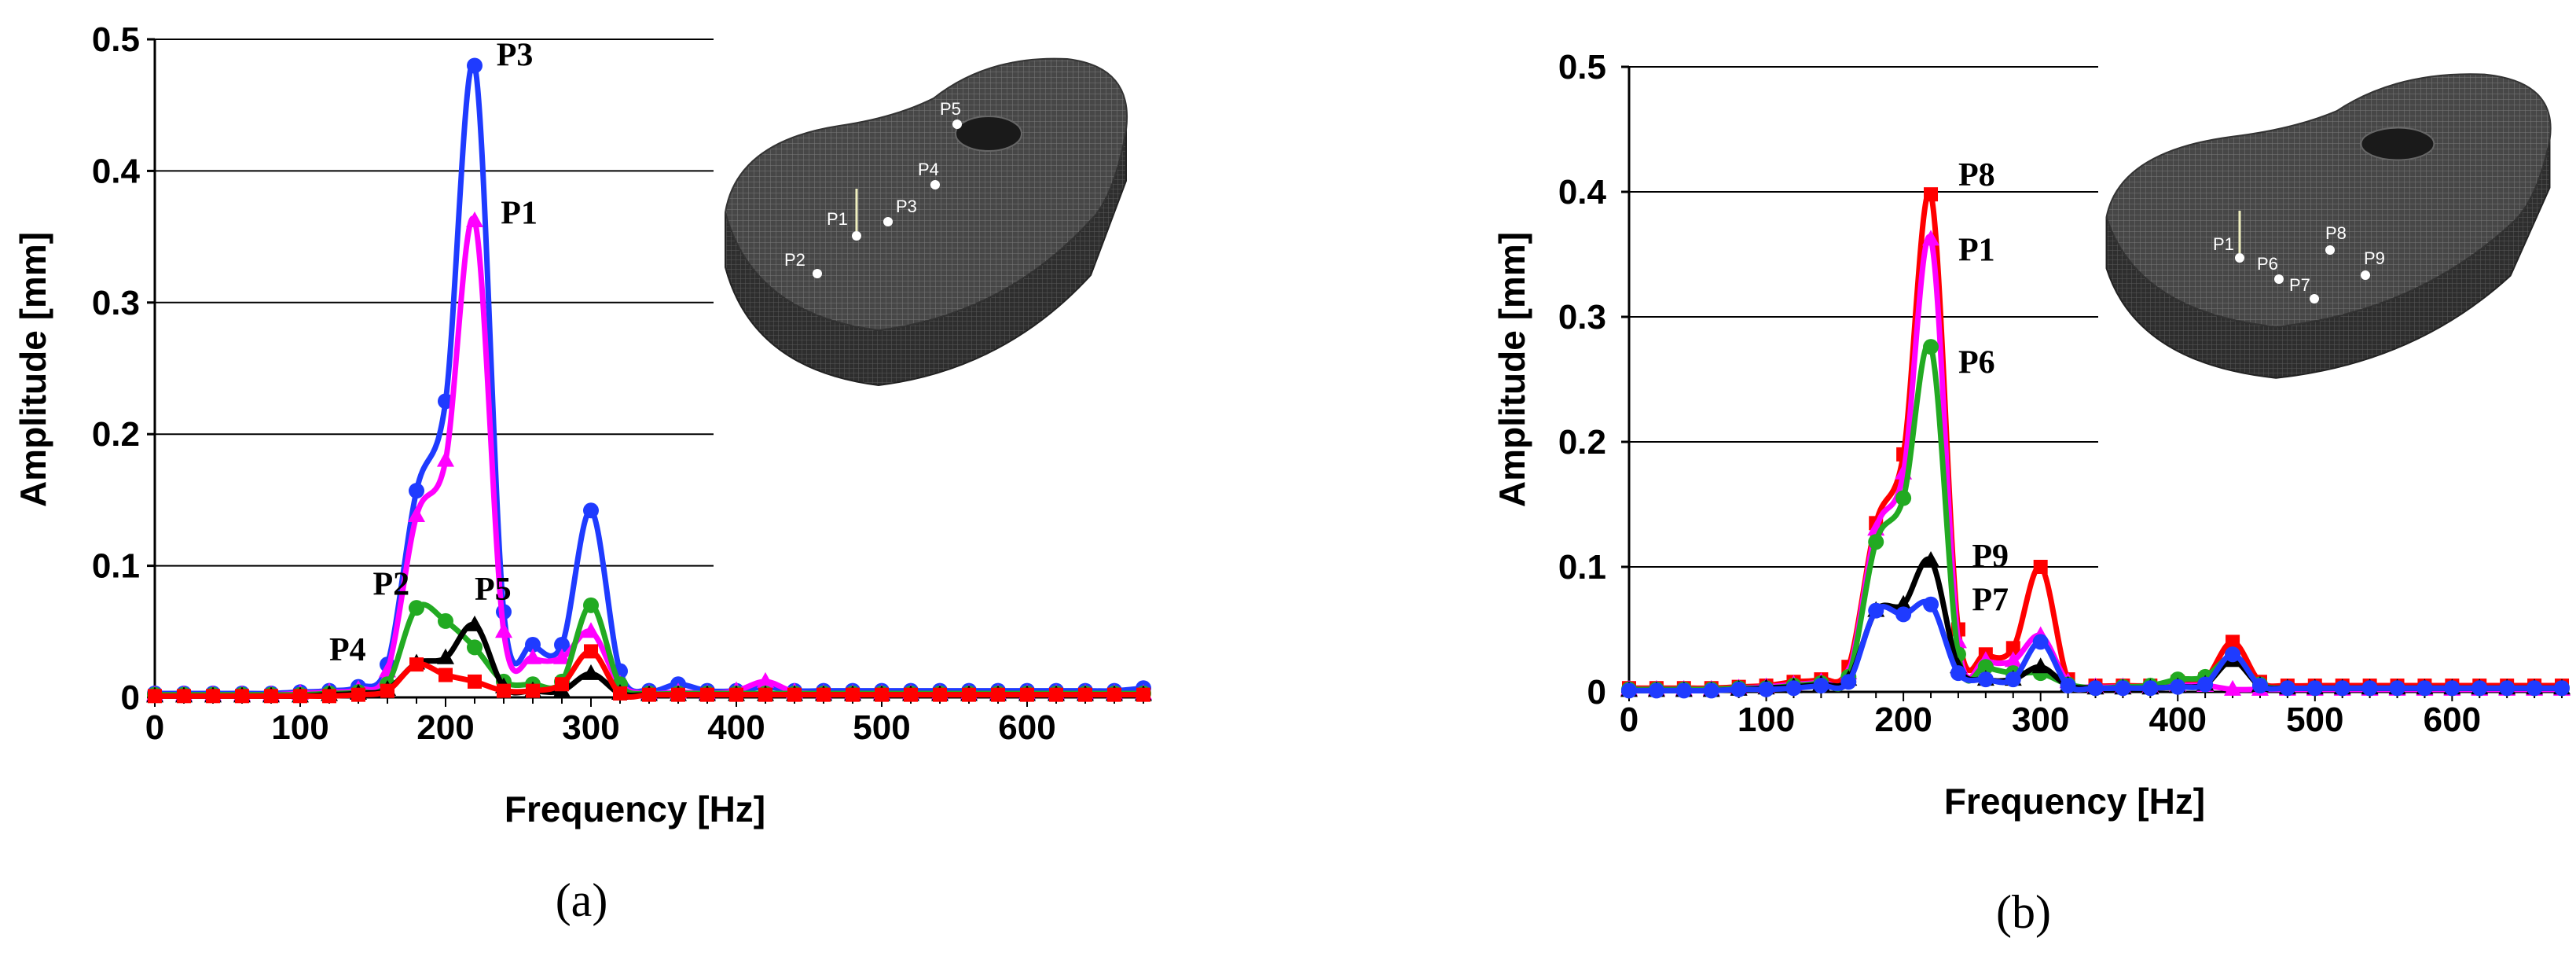 This screenshot has width=2576, height=971. I want to click on series-p9, so click(2095, 624).